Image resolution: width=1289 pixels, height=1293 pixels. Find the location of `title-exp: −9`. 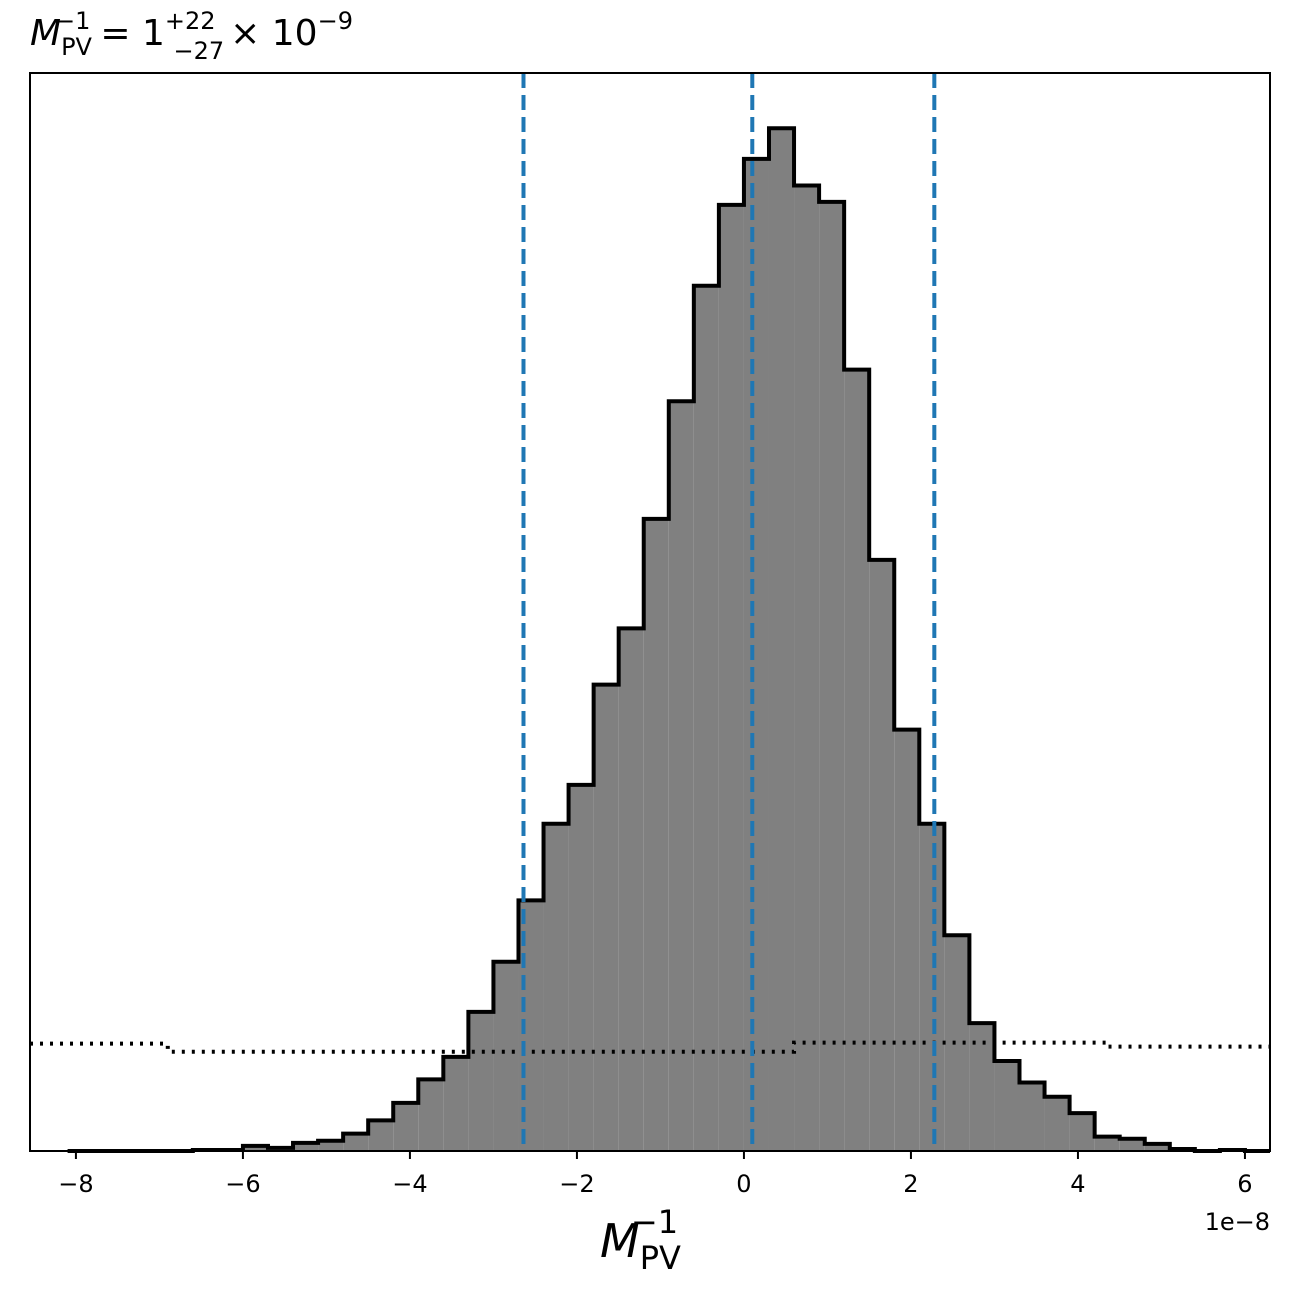

title-exp: −9 is located at coordinates (335, 21).